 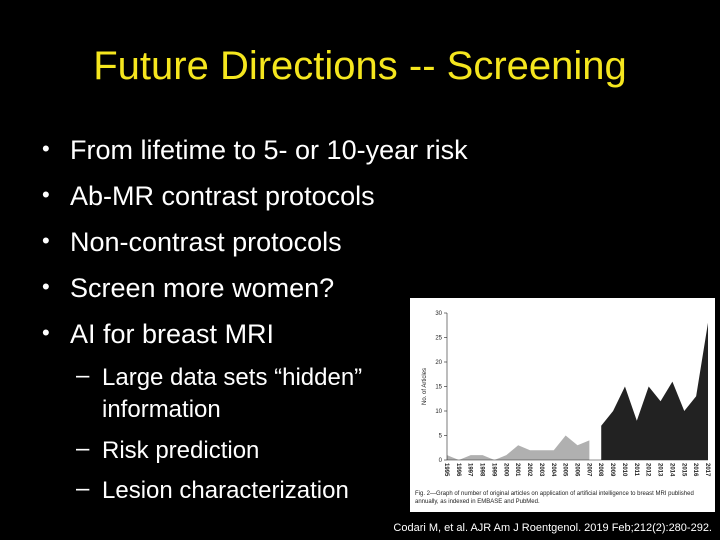 What do you see at coordinates (695, 470) in the screenshot?
I see `x-tick-label: 2016` at bounding box center [695, 470].